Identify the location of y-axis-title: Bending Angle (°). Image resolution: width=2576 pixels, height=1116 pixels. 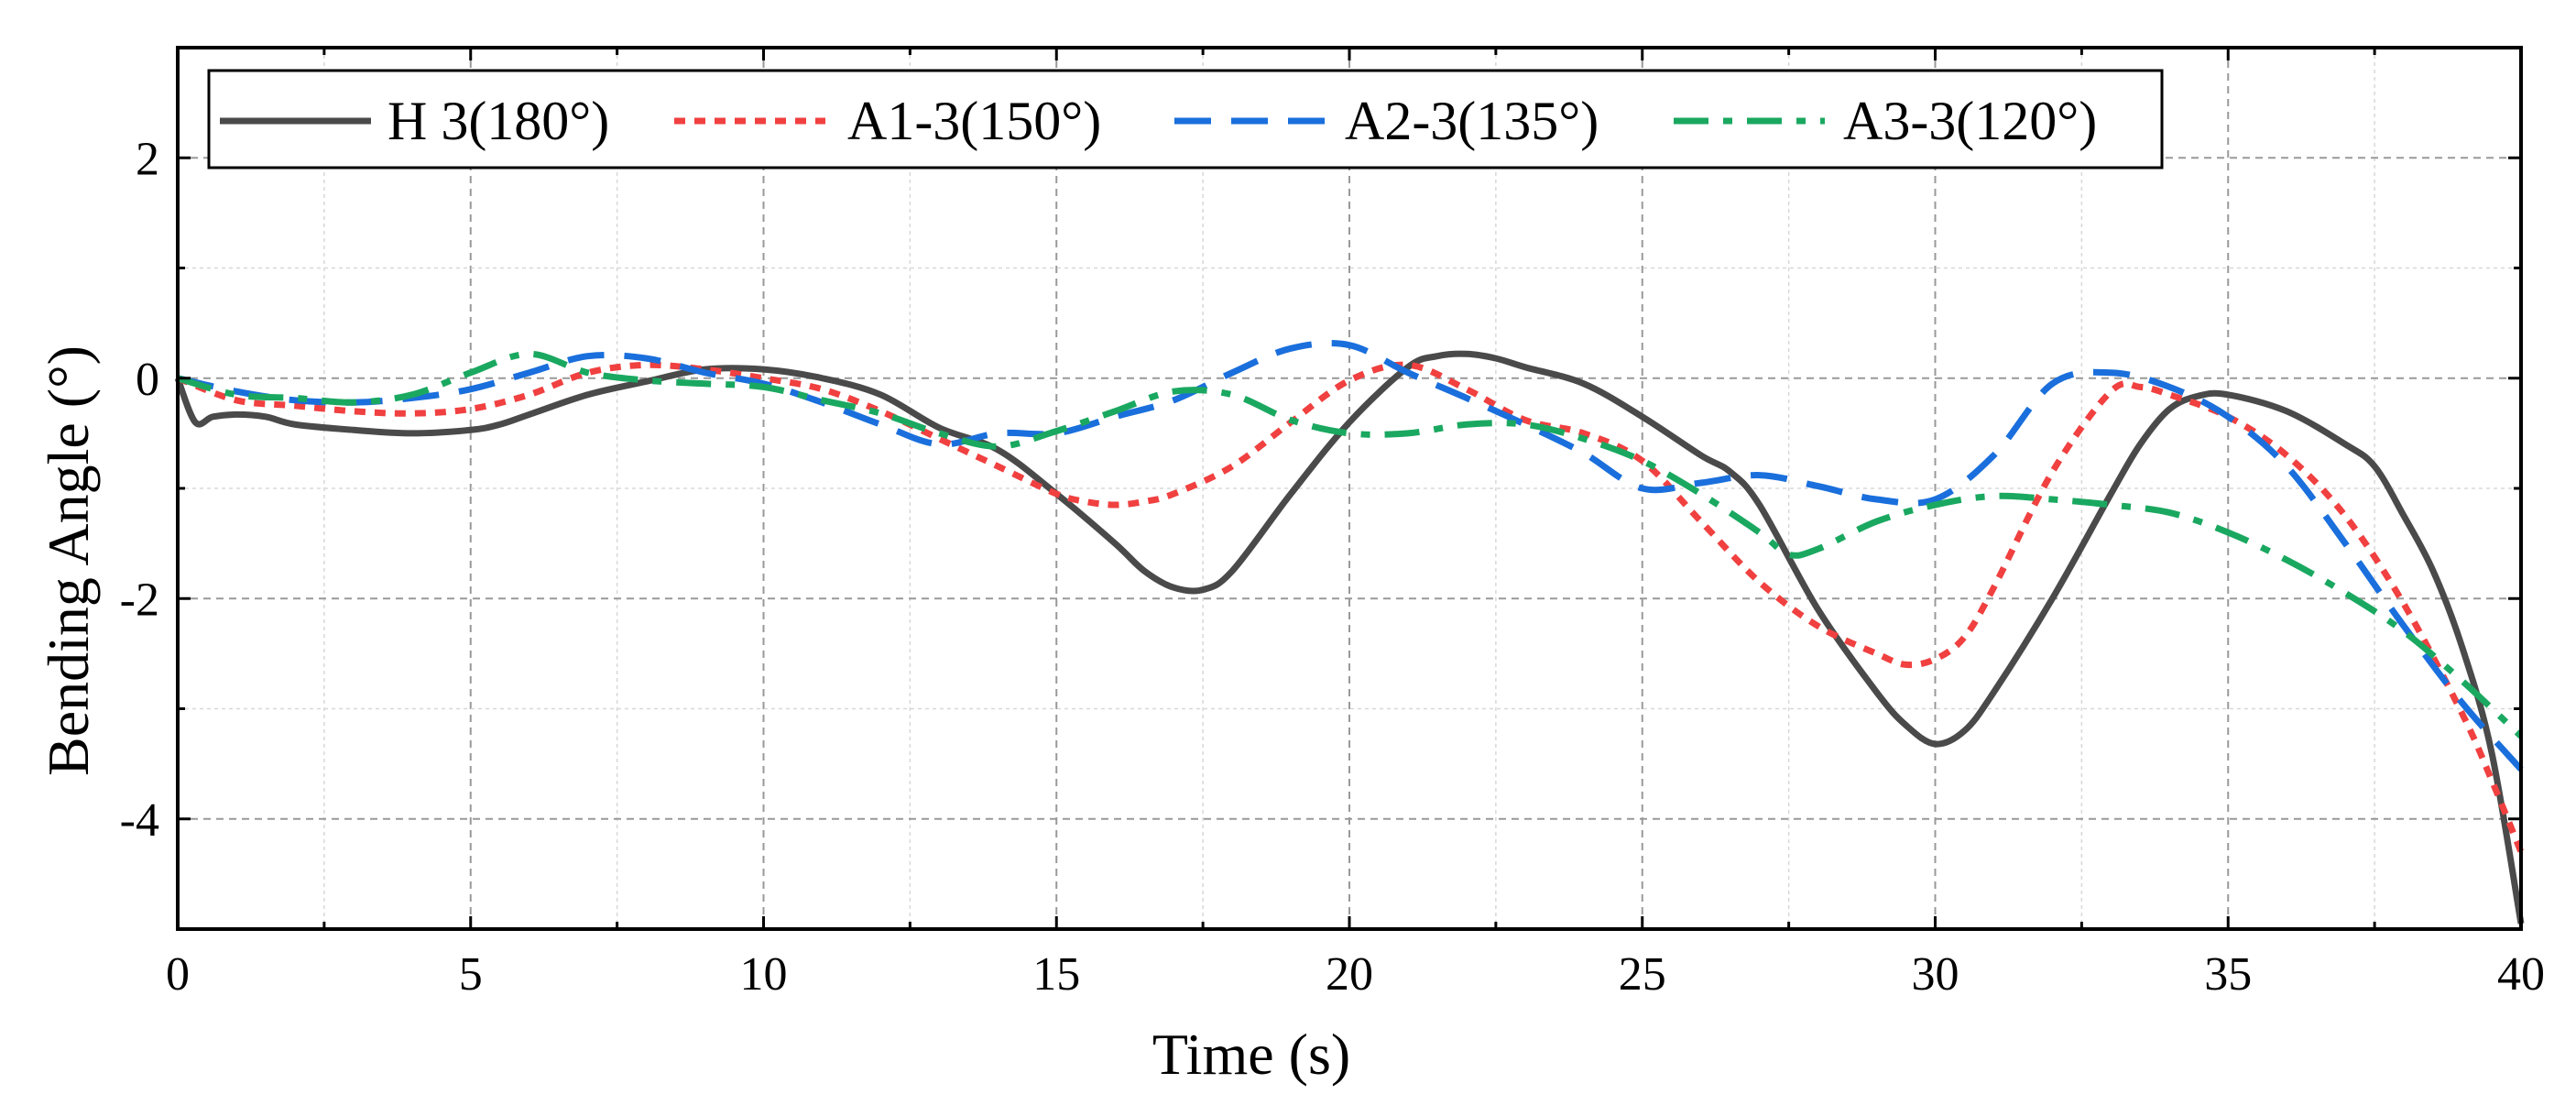
(68, 560).